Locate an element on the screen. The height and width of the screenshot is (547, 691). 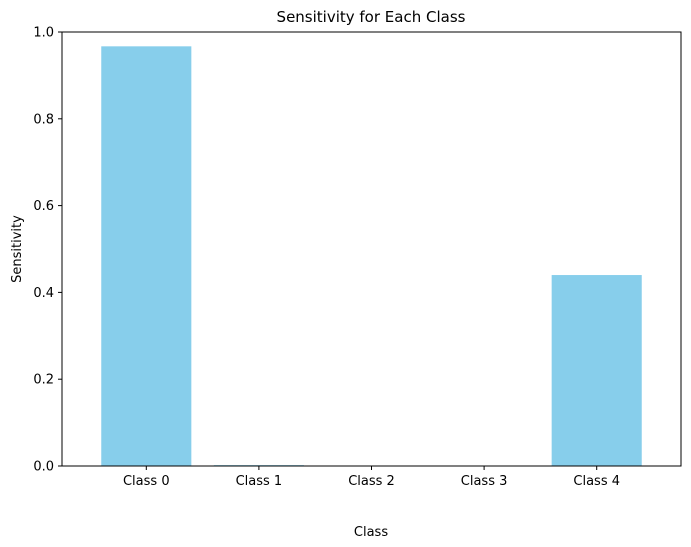
y-axis-label: Sensitivity is located at coordinates (17, 249).